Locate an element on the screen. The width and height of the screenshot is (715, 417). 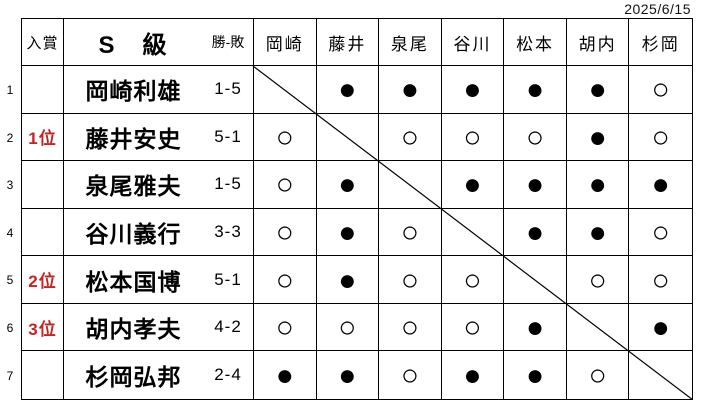
header-opponent: 杉岡 is located at coordinates (660, 42).